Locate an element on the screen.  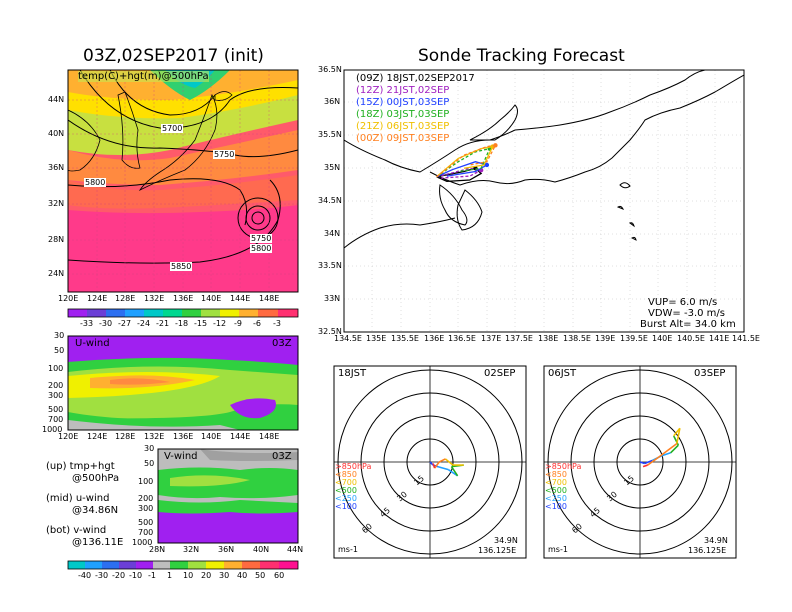
param-burst: Burst Alt= 34.0 km is located at coordinates (688, 324).